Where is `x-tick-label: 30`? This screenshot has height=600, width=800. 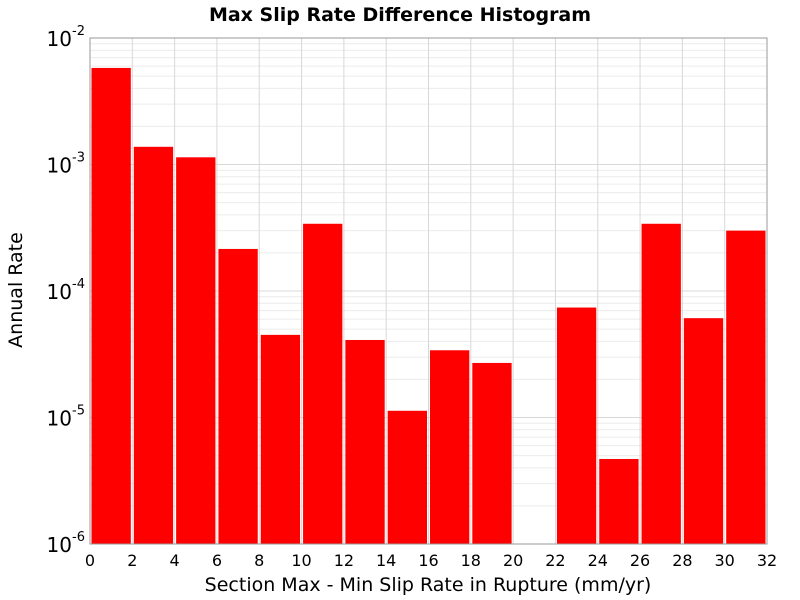 x-tick-label: 30 is located at coordinates (725, 560).